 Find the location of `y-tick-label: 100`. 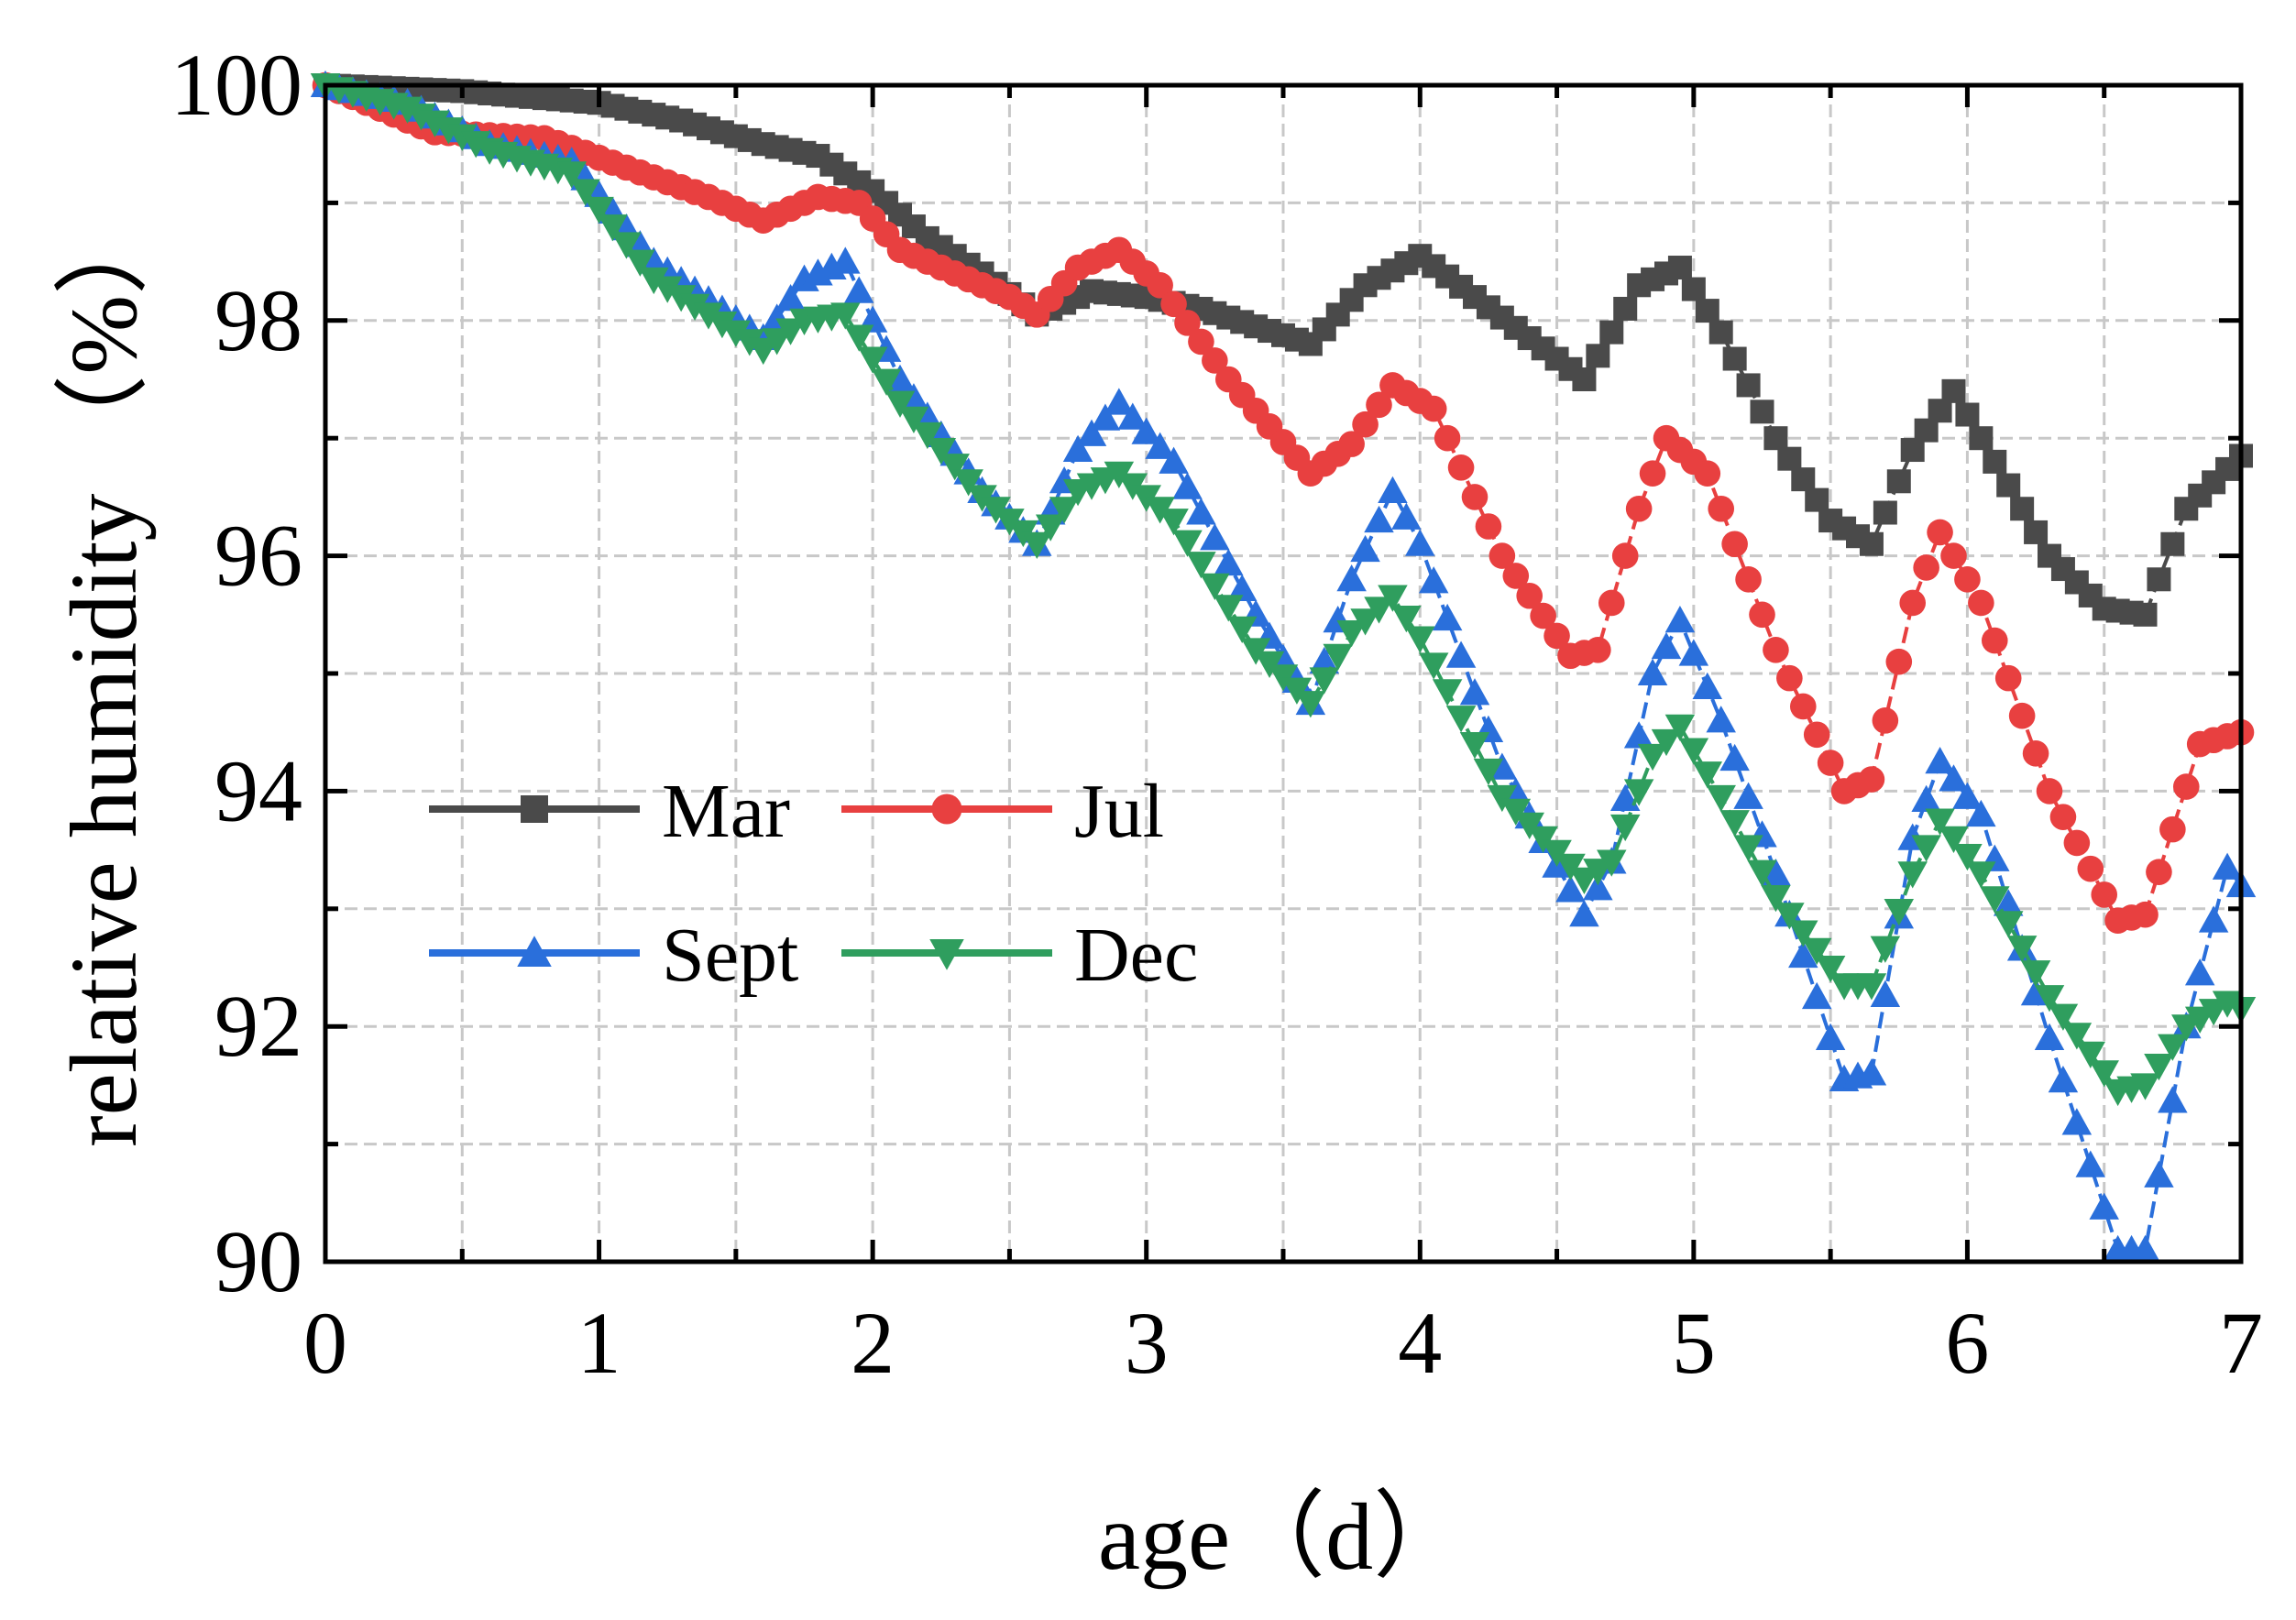

y-tick-label: 100 is located at coordinates (236, 85).